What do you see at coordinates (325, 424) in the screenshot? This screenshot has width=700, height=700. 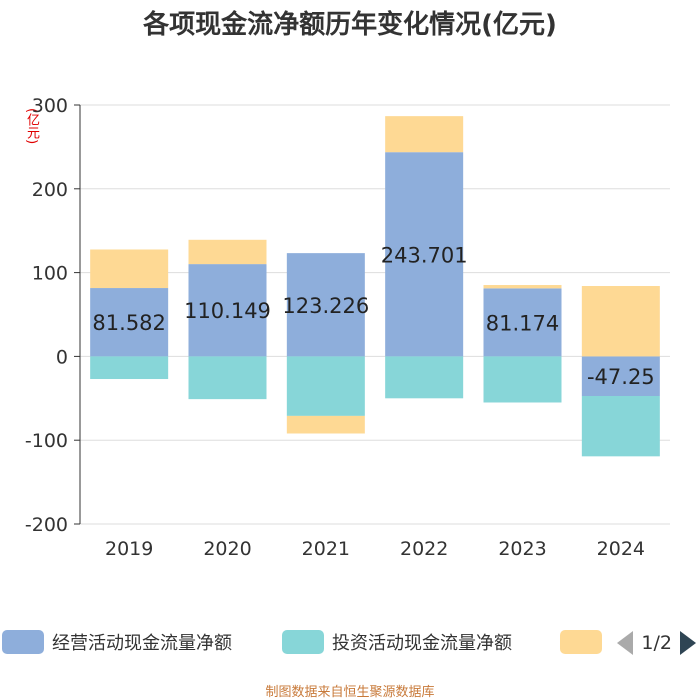 I see `bar-segment-s2-2021` at bounding box center [325, 424].